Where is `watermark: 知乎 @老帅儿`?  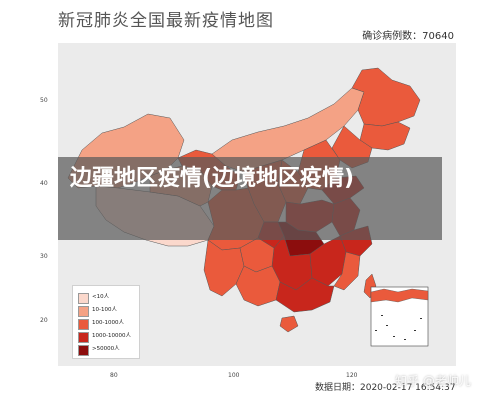 watermark: 知乎 @老帅儿 is located at coordinates (433, 381).